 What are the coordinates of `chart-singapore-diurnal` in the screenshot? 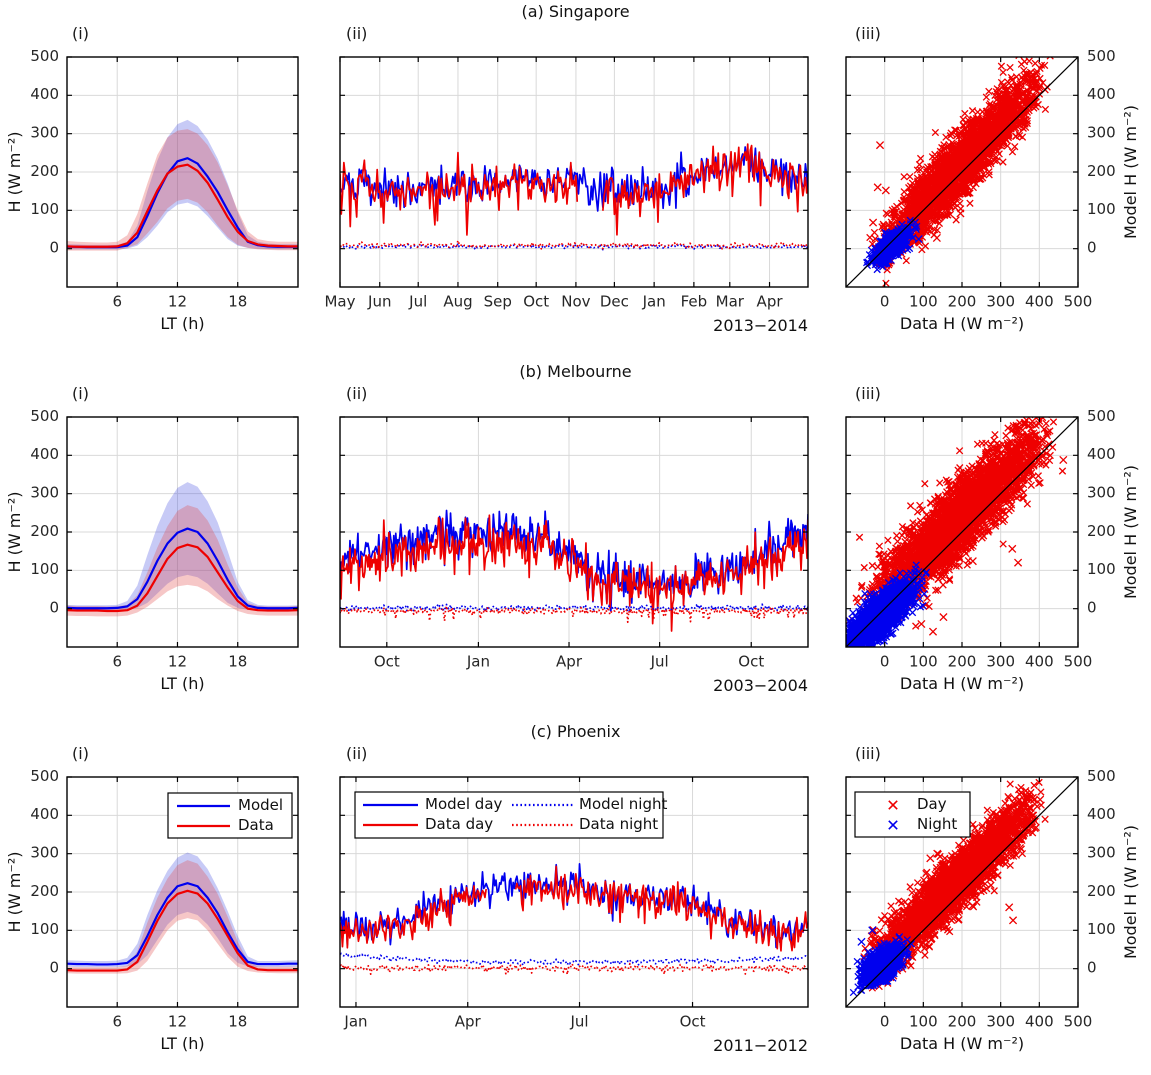 It's located at (157, 196).